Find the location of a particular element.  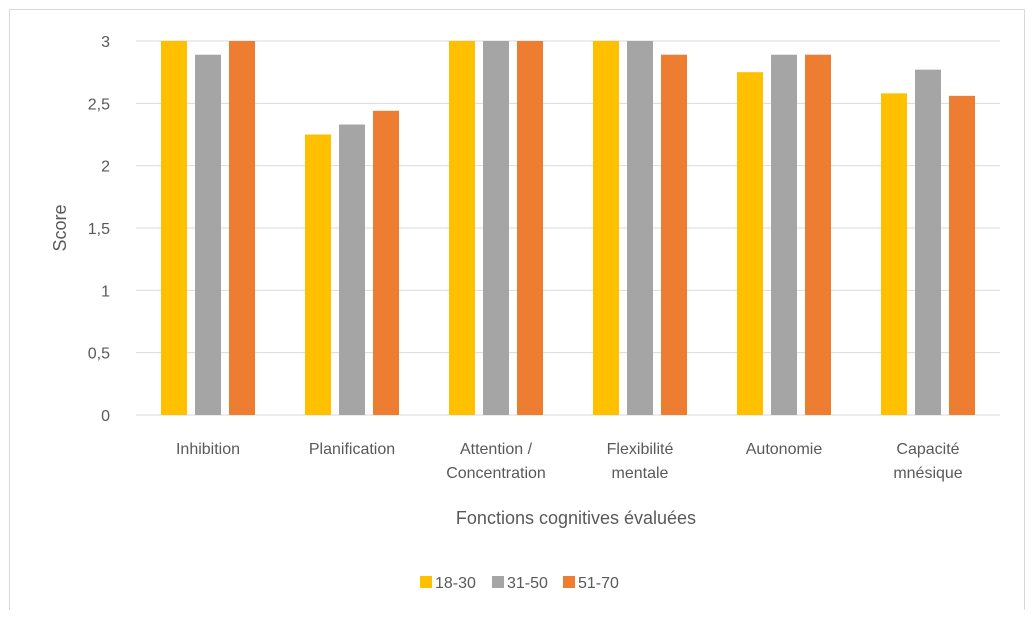

y-axis-label: Score is located at coordinates (60, 227).